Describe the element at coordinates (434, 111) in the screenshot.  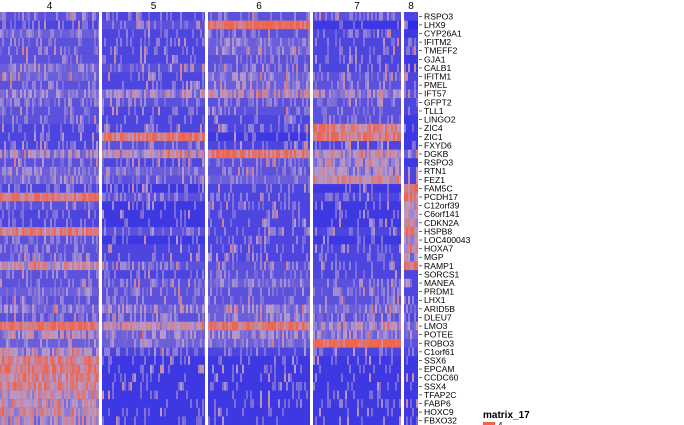
I see `row-label: TLL1` at that location.